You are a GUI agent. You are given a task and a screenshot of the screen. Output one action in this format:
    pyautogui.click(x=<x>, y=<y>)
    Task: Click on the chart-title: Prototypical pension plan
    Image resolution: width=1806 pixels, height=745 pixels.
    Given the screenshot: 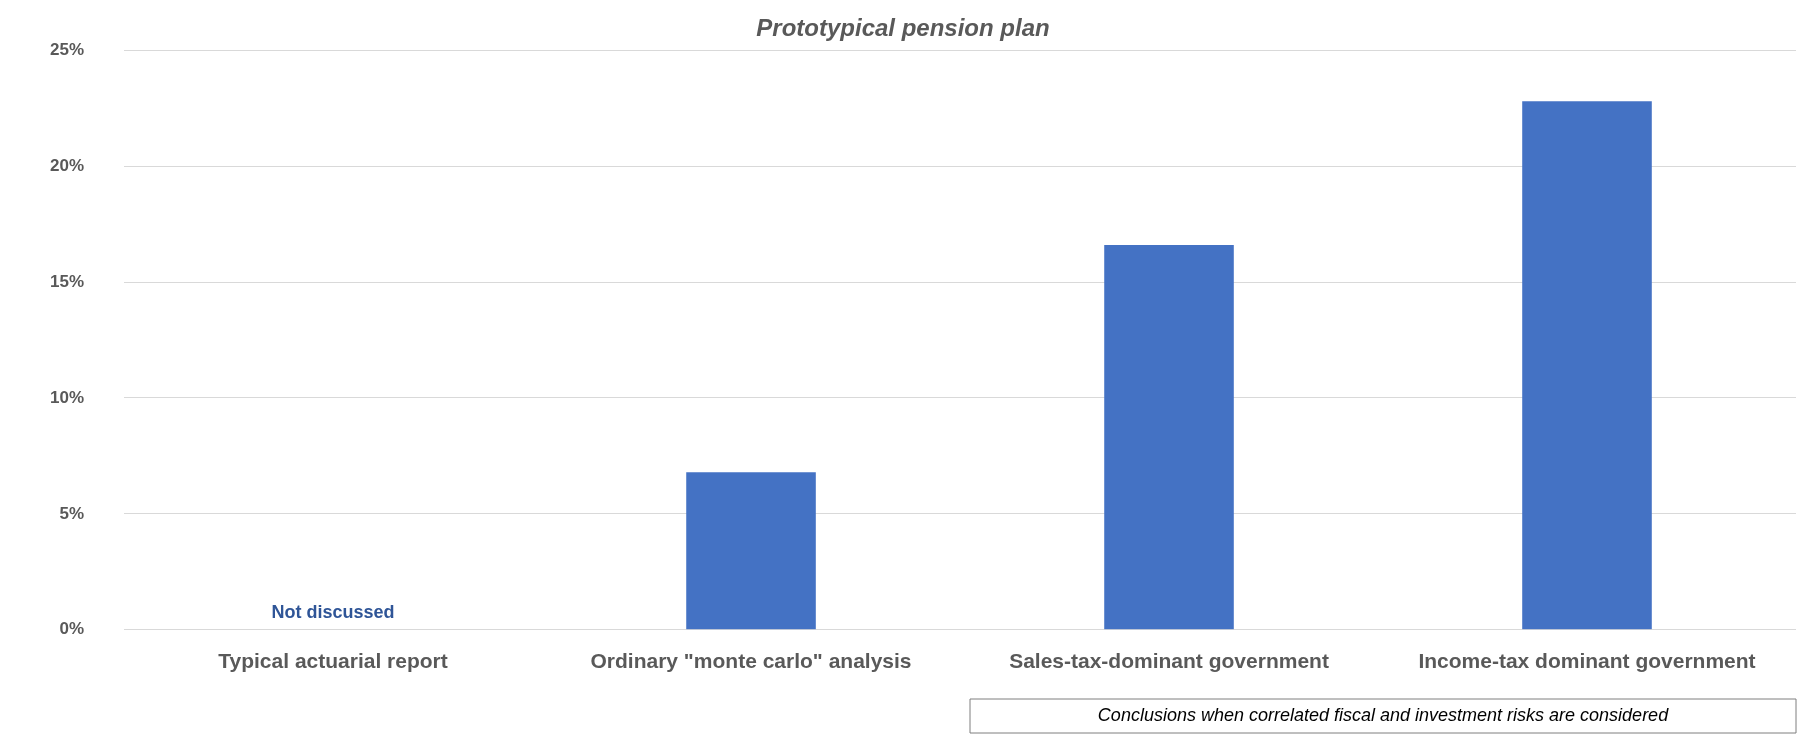 What is the action you would take?
    pyautogui.click(x=903, y=28)
    